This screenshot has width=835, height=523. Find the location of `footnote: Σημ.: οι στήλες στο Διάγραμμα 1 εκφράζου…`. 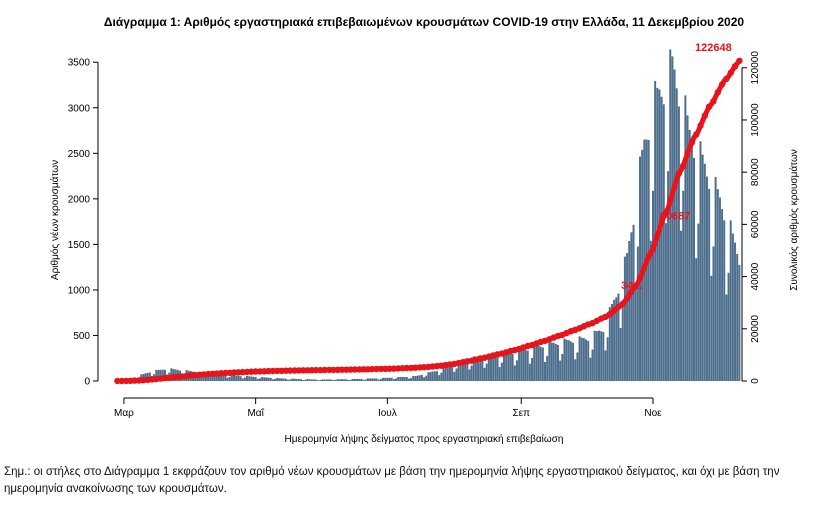

footnote: Σημ.: οι στήλες στο Διάγραμμα 1 εκφράζου… is located at coordinates (392, 480).